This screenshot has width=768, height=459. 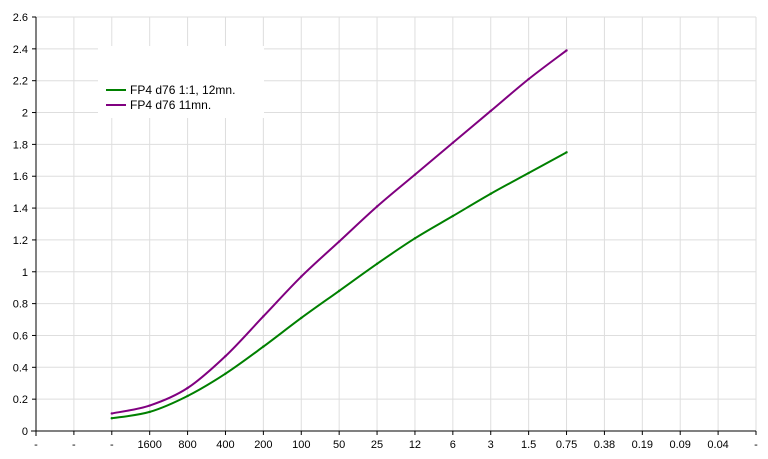 What do you see at coordinates (339, 445) in the screenshot?
I see `x-tick-label: 50` at bounding box center [339, 445].